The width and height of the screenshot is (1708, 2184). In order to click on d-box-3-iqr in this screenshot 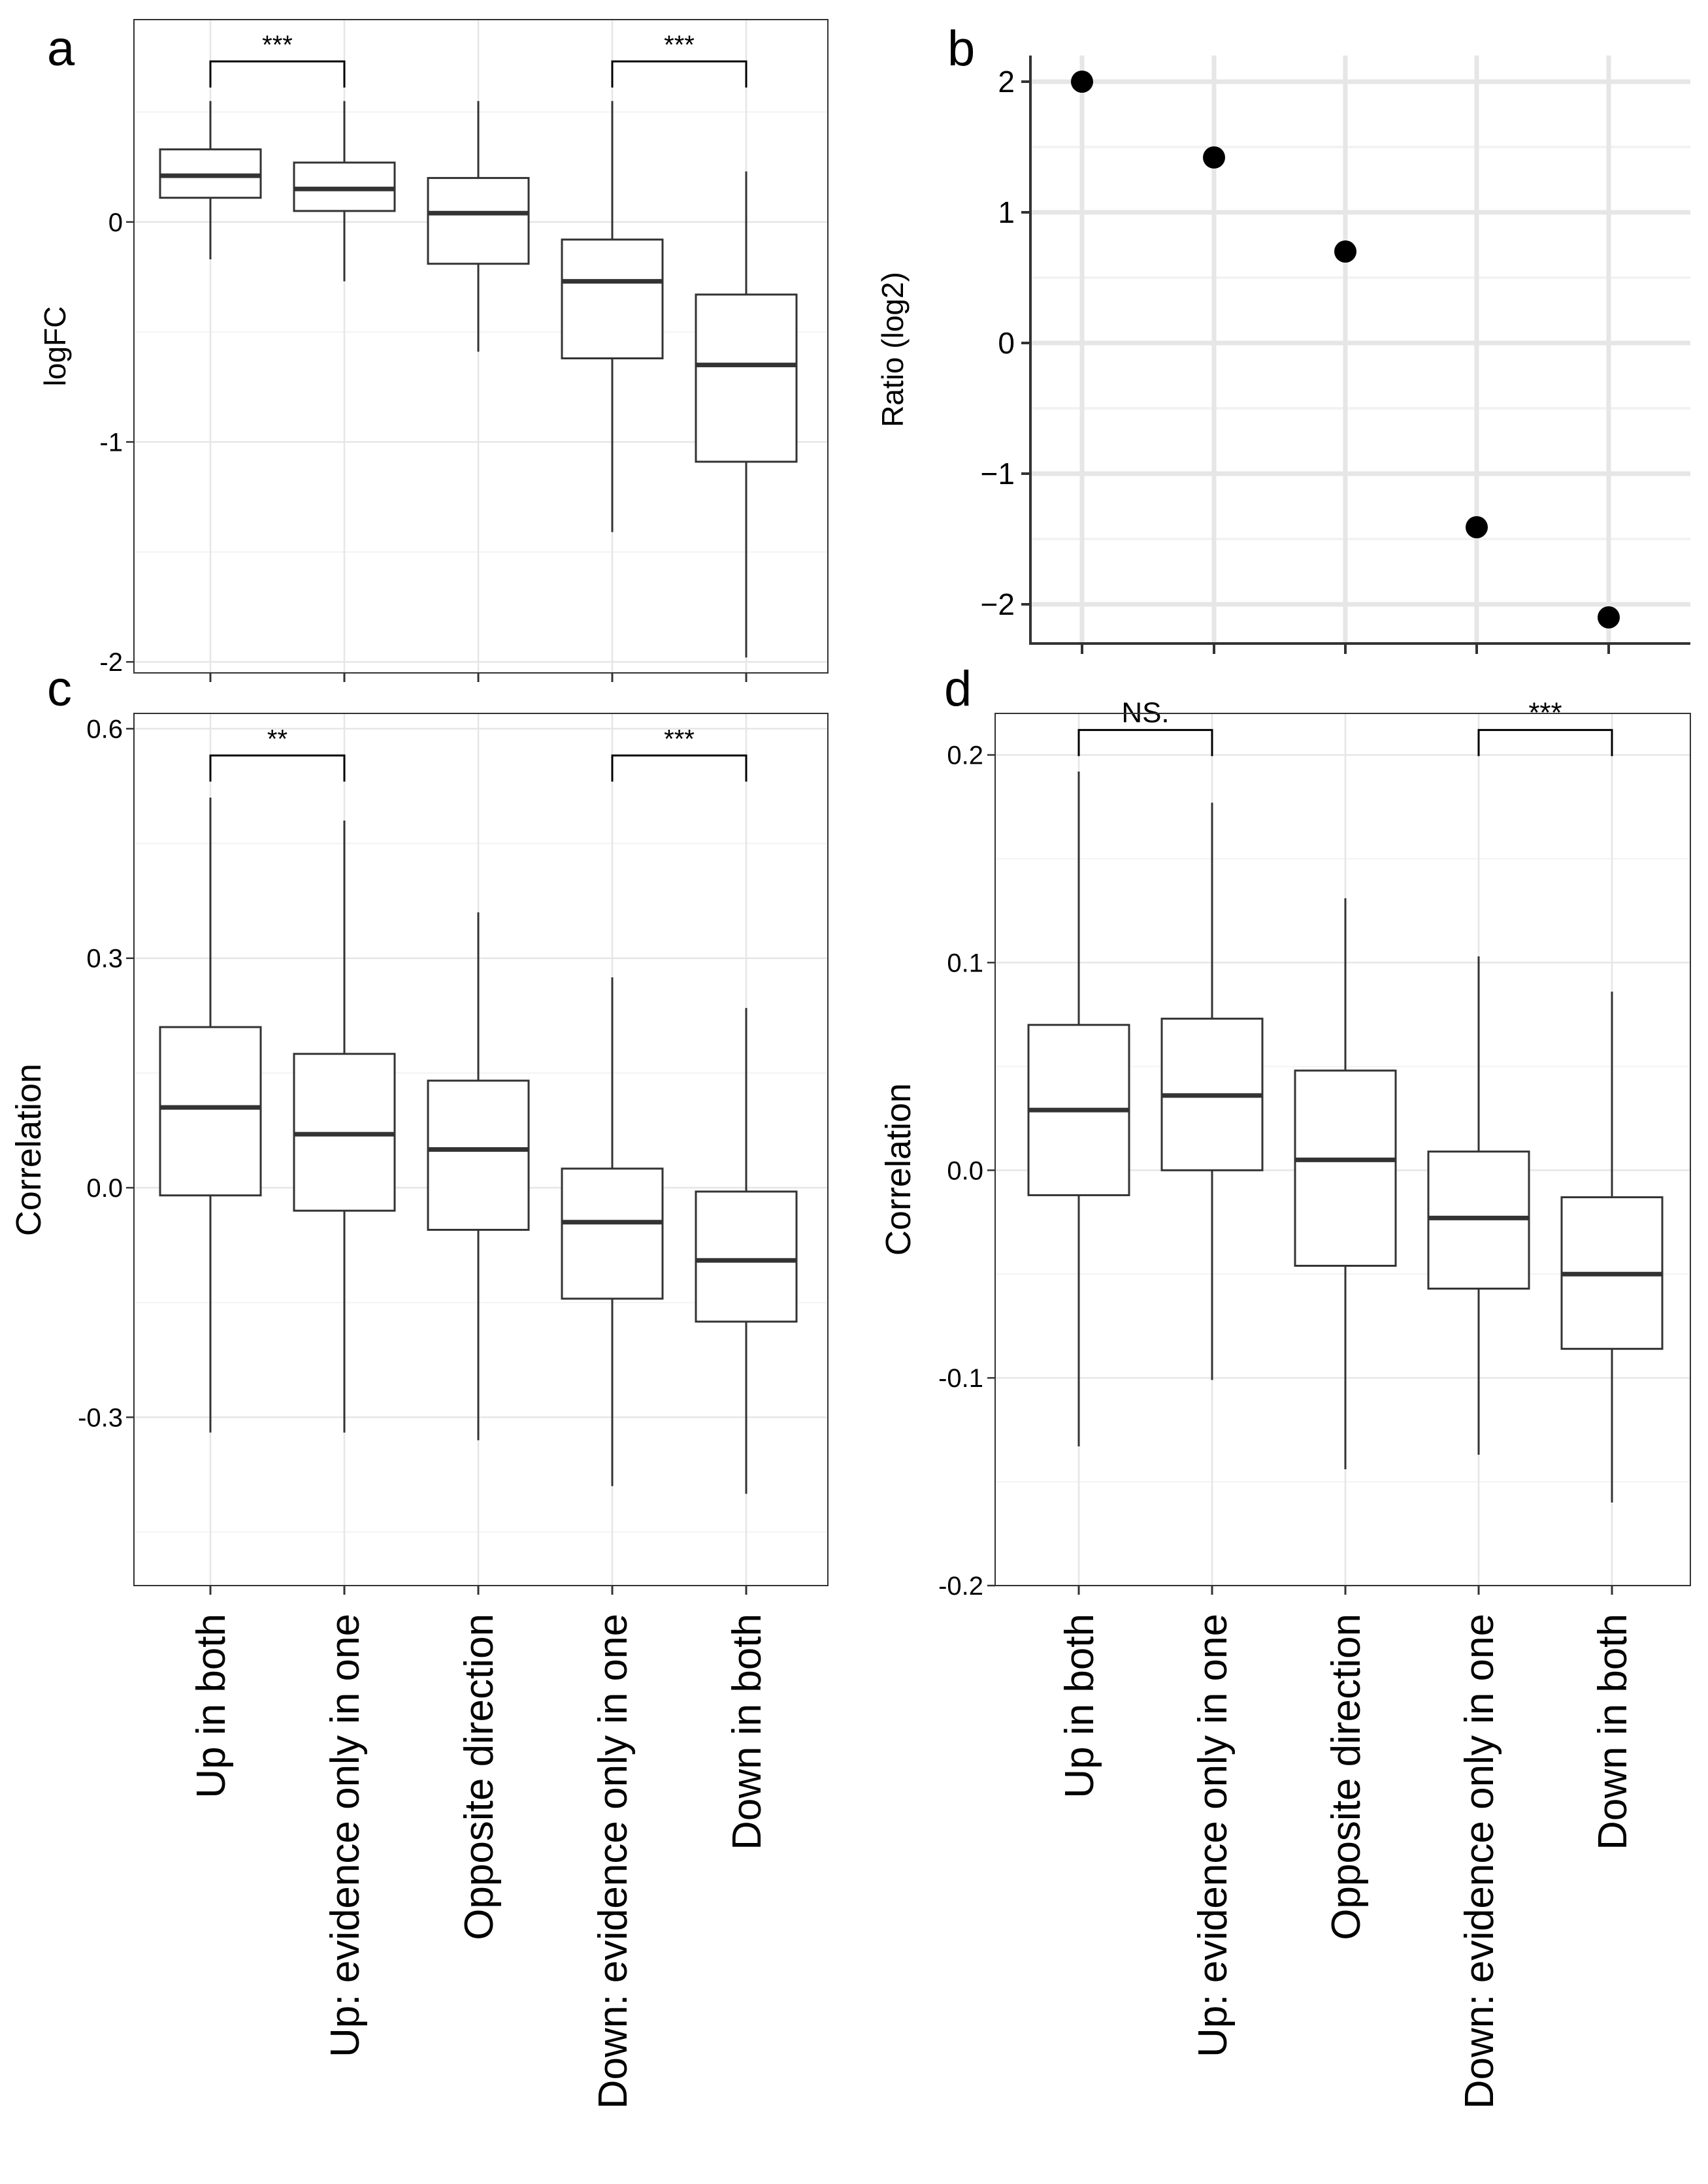, I will do `click(1345, 1168)`.